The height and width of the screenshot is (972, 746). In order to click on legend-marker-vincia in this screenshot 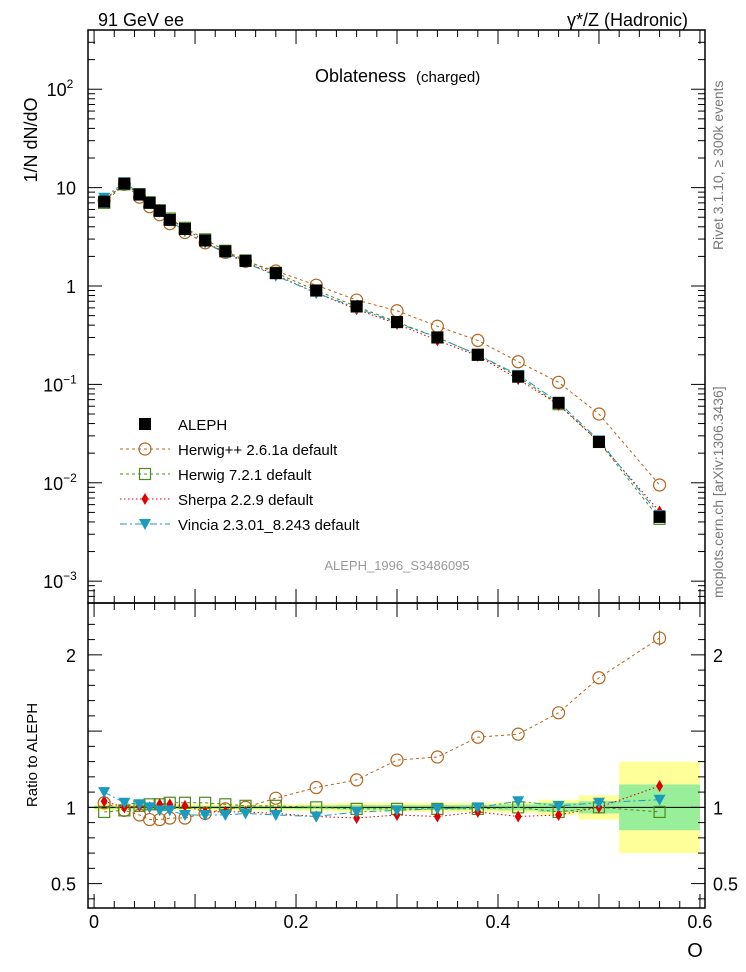, I will do `click(145, 524)`.